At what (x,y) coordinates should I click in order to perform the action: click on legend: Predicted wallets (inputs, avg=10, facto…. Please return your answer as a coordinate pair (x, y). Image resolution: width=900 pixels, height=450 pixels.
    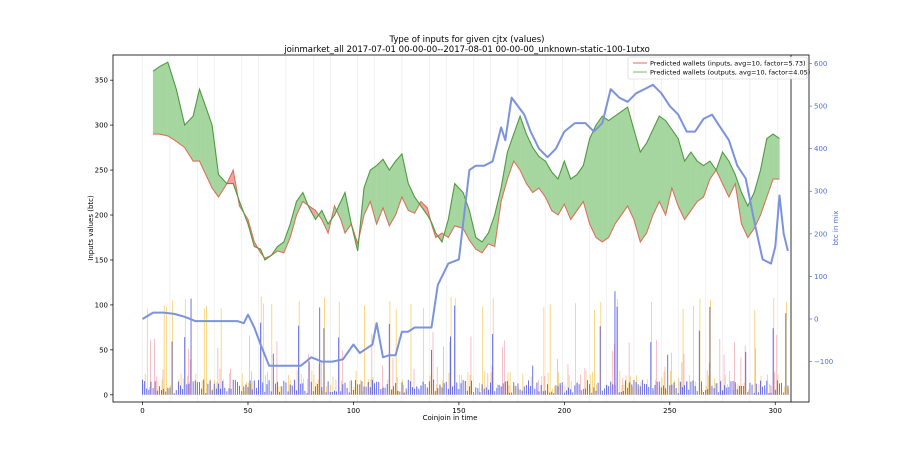
    Looking at the image, I should click on (718, 68).